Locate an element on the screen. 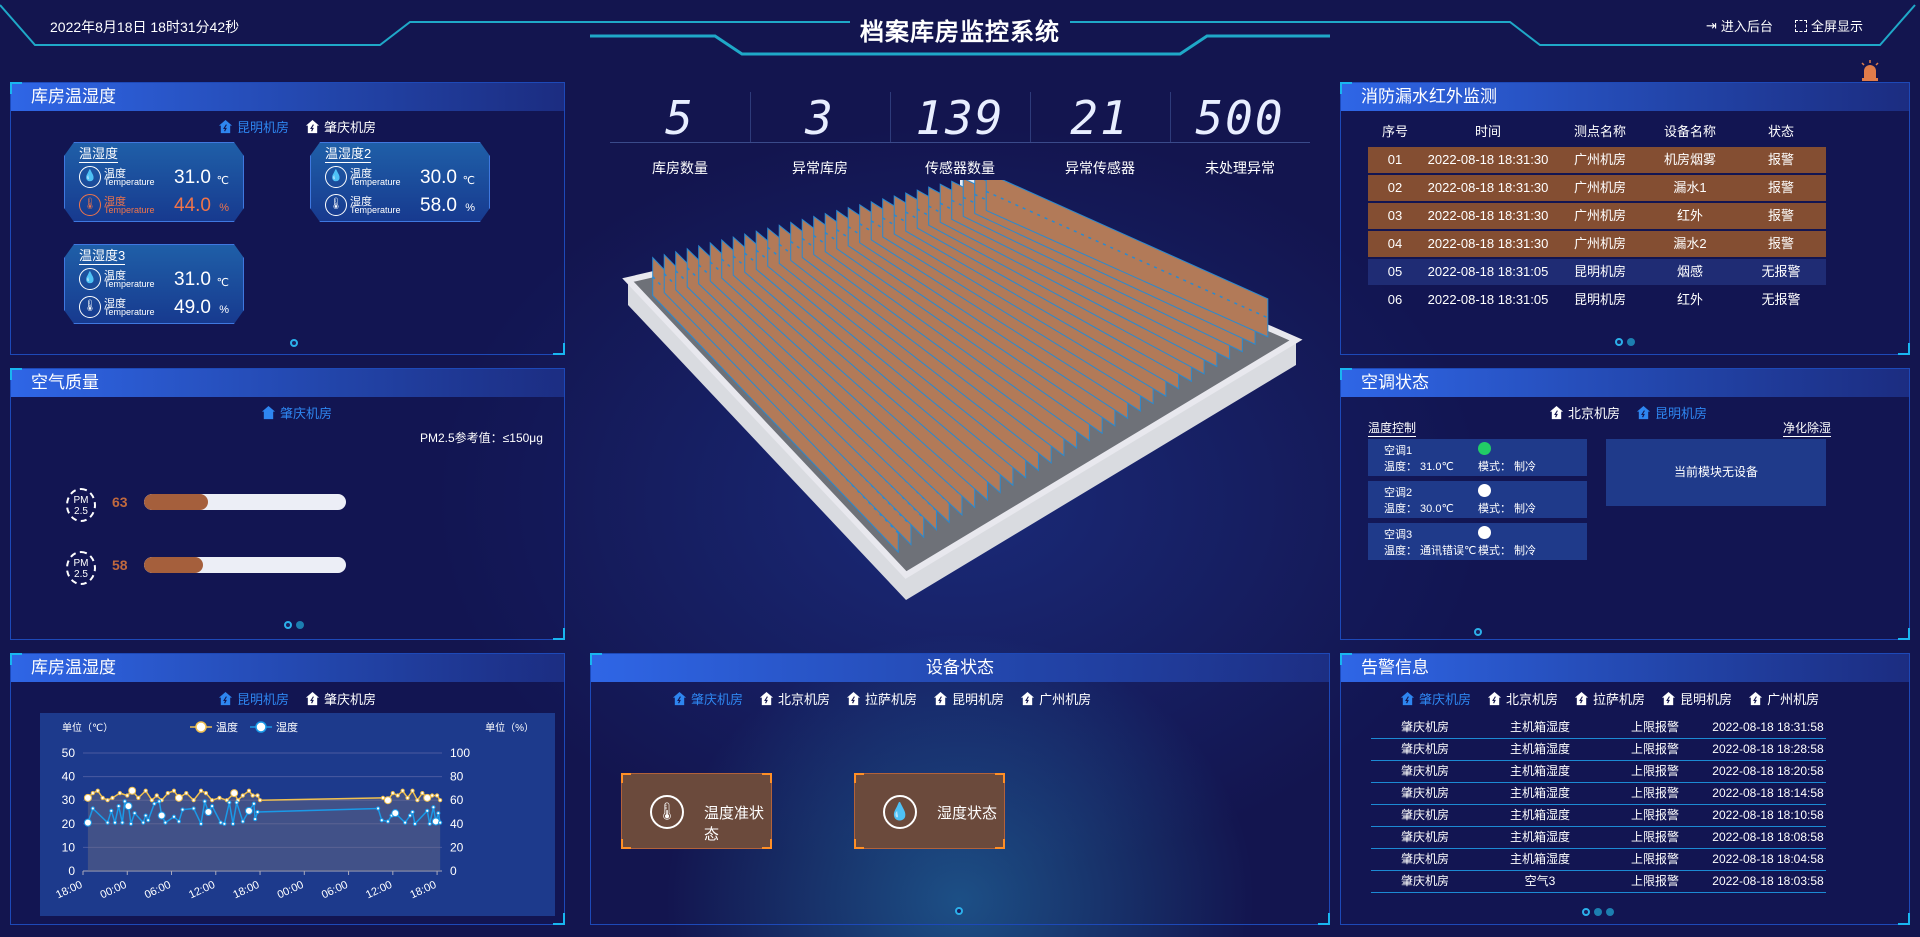 Image resolution: width=1920 pixels, height=937 pixels. room-tabs: 肇庆机房 北京机房 拉萨机房 昆明机房 广州机房 is located at coordinates (881, 698).